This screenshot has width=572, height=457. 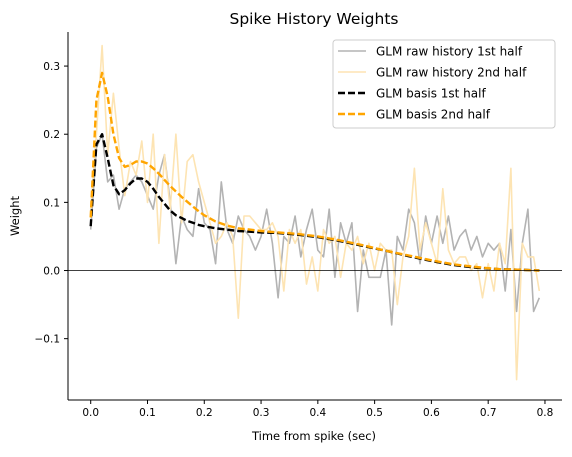 What do you see at coordinates (147, 413) in the screenshot?
I see `x-tick-label: 0.1` at bounding box center [147, 413].